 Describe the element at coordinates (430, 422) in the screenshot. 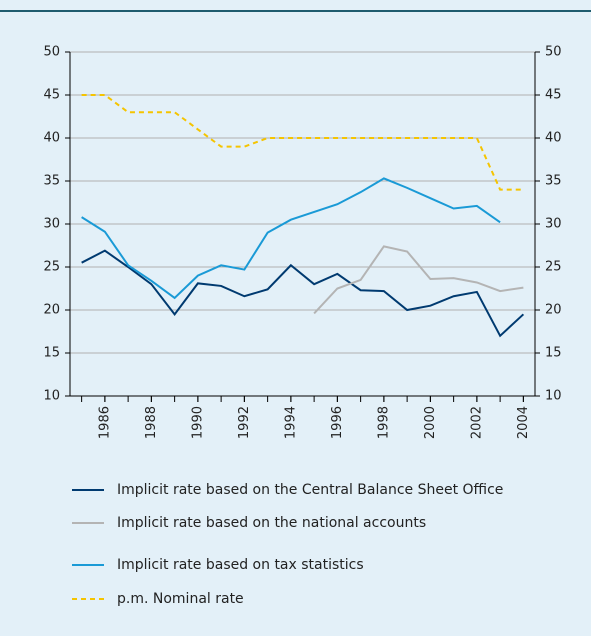

I see `x-tick-label: 2000` at that location.